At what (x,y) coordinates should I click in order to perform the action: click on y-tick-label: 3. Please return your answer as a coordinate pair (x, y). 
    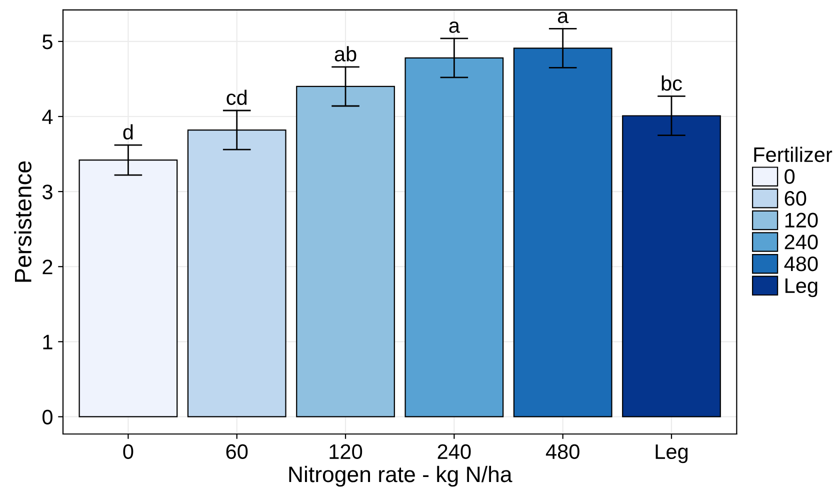
    Looking at the image, I should click on (47, 192).